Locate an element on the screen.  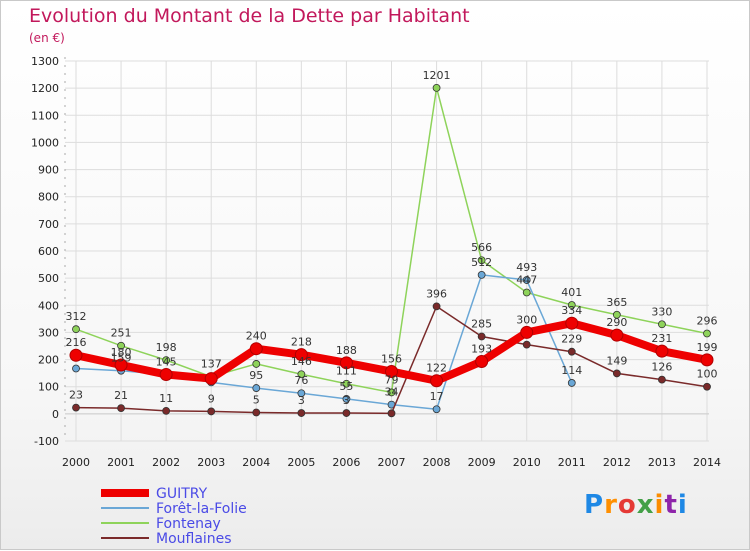
data-label: 401 is located at coordinates (571, 292).